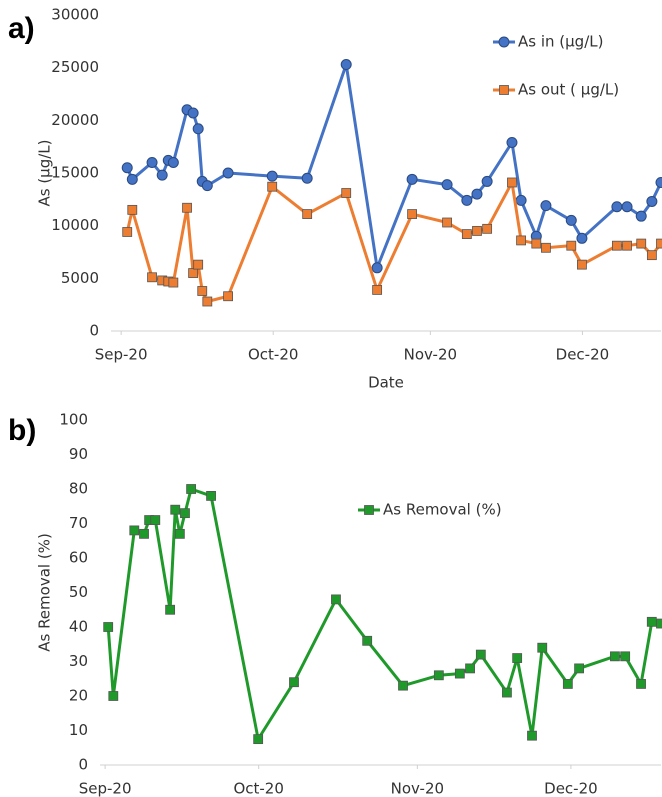  Describe the element at coordinates (78, 730) in the screenshot. I see `y-tick-label: 10` at that location.